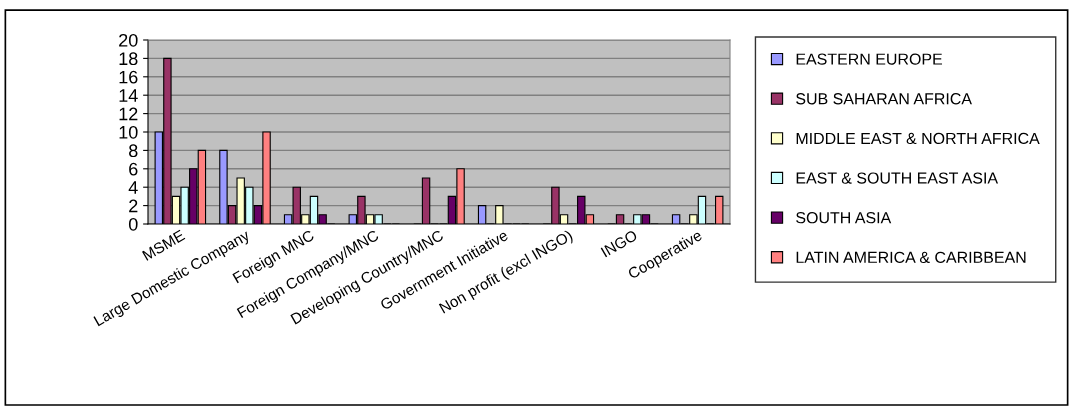 Image resolution: width=1073 pixels, height=407 pixels. I want to click on legend-label: MIDDLE EAST & NORTH AFRICA, so click(918, 138).